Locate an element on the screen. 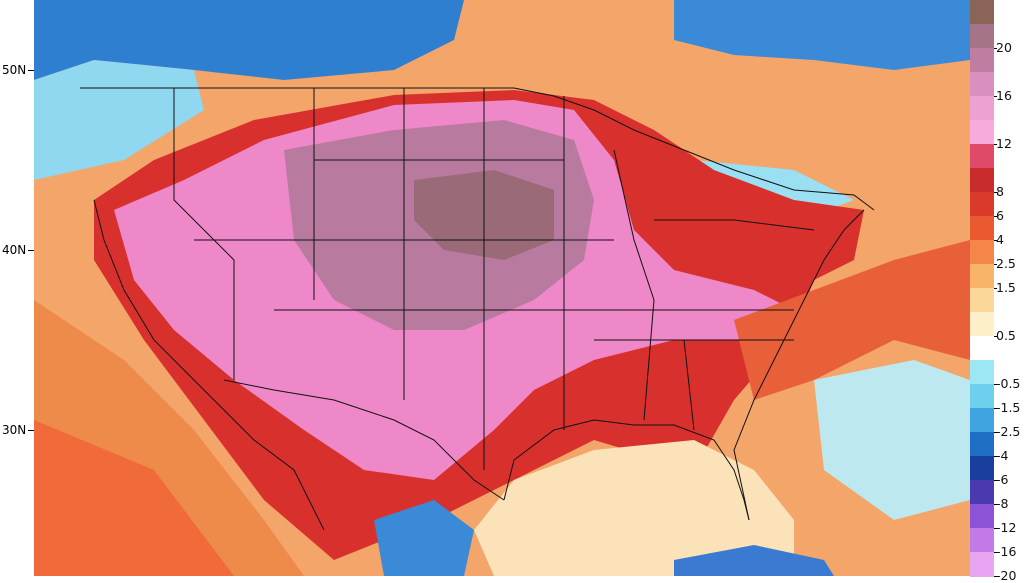 This screenshot has height=583, width=1024. east-coast is located at coordinates (799, 365).